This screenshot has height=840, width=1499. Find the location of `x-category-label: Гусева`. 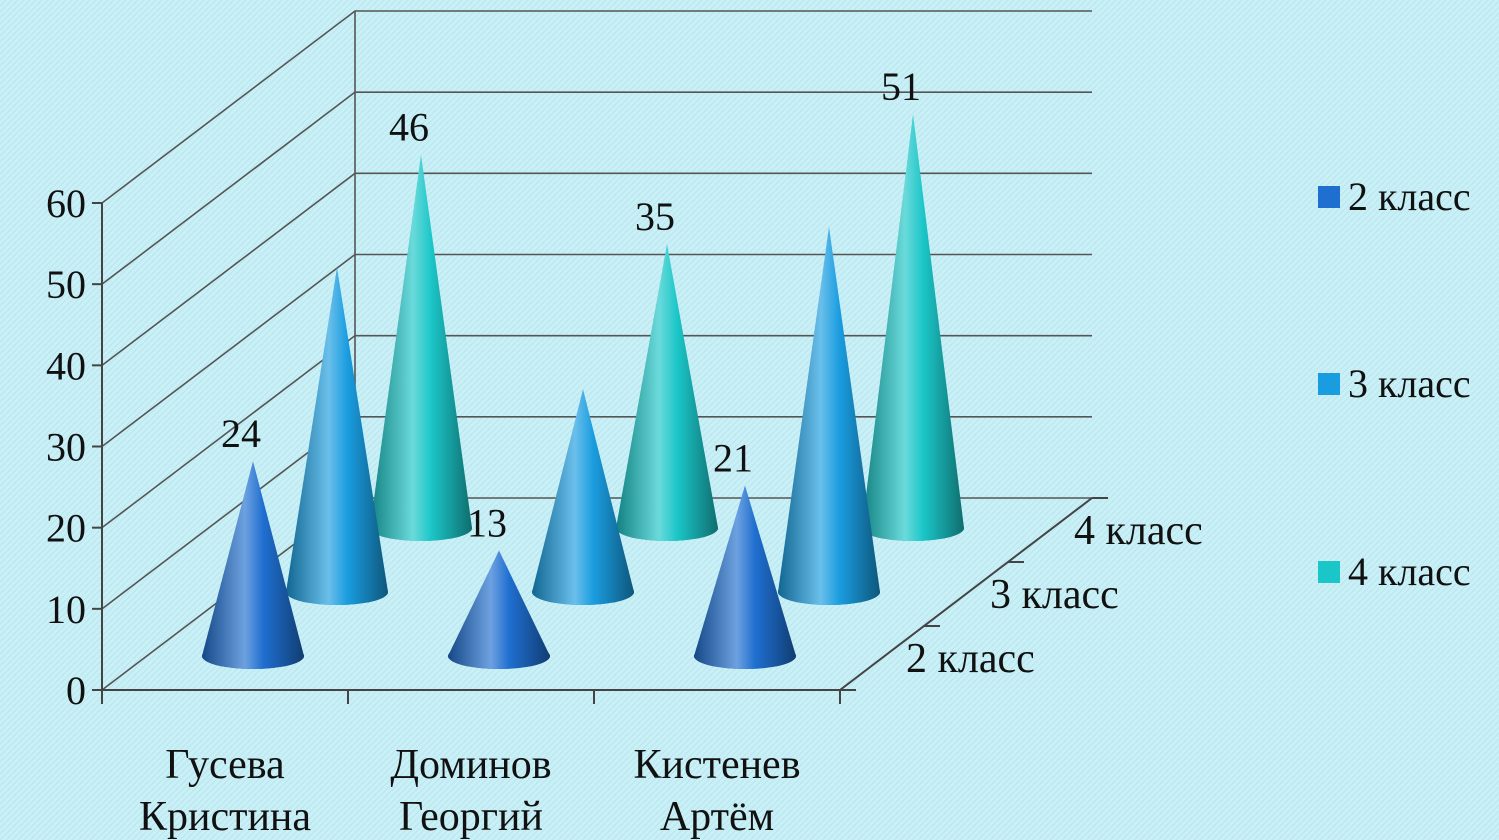

x-category-label: Гусева is located at coordinates (225, 765).